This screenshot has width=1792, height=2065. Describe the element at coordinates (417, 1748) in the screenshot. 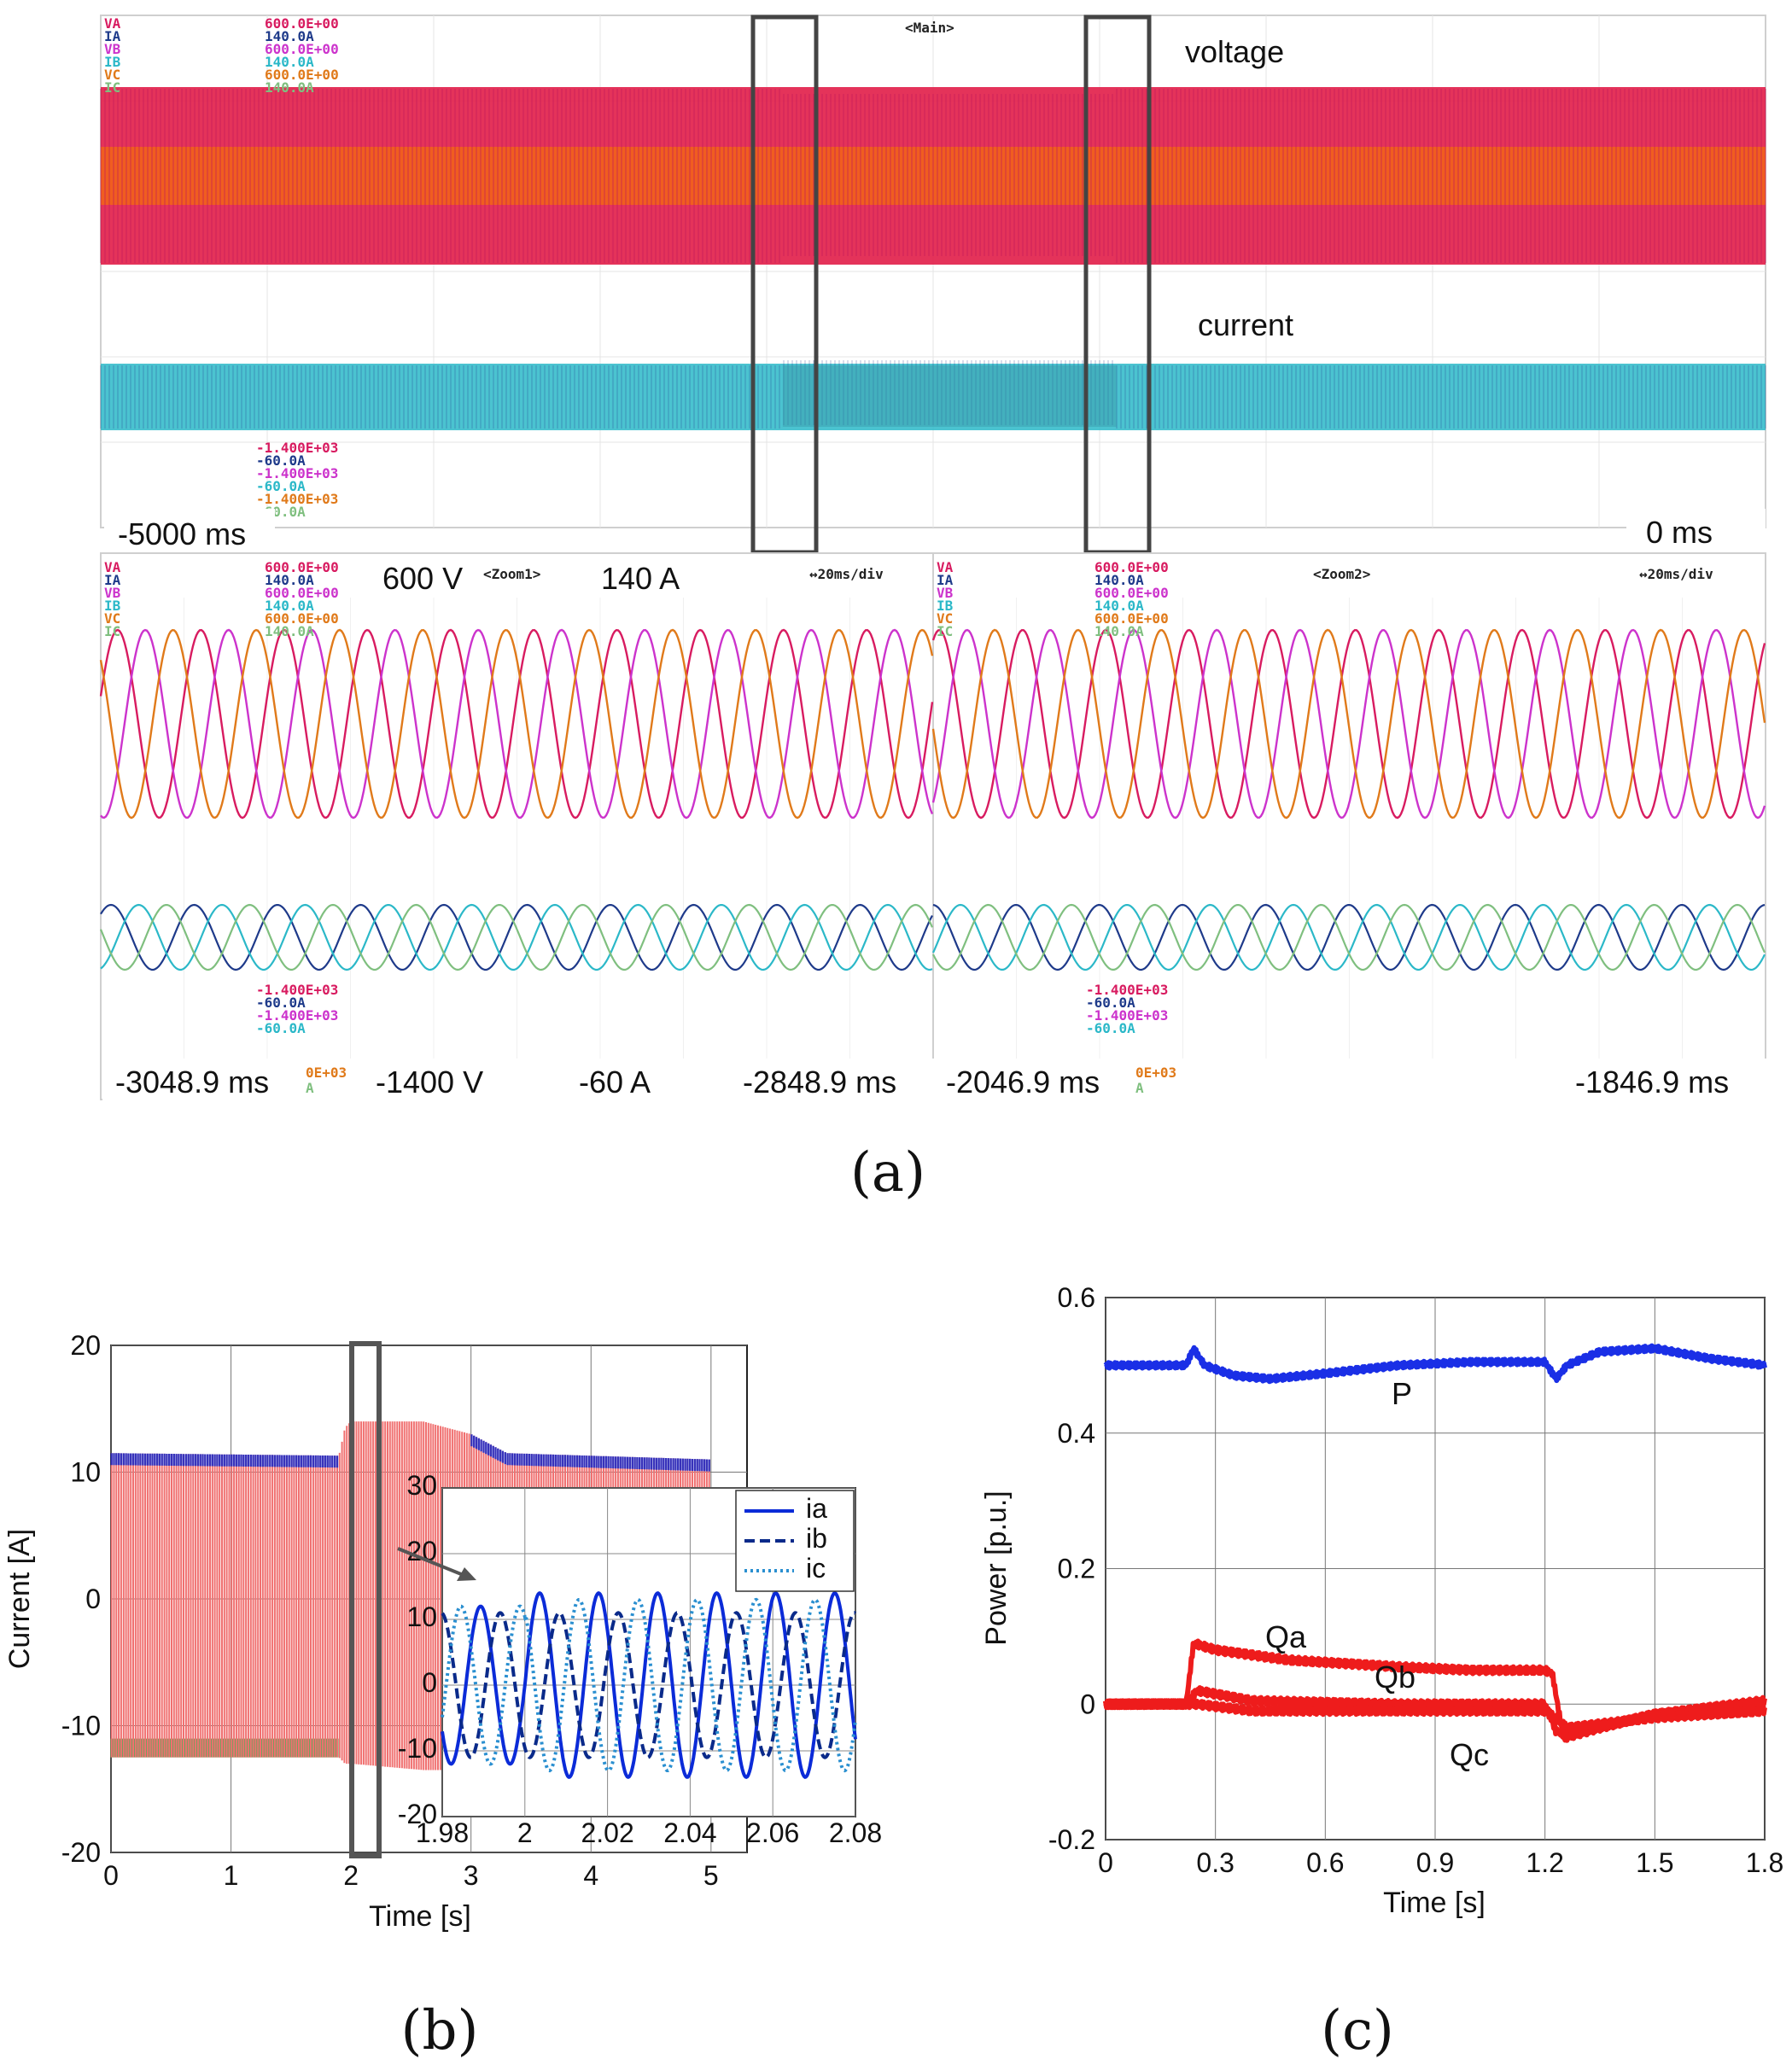

I see `inset-ytick--10: -10` at that location.